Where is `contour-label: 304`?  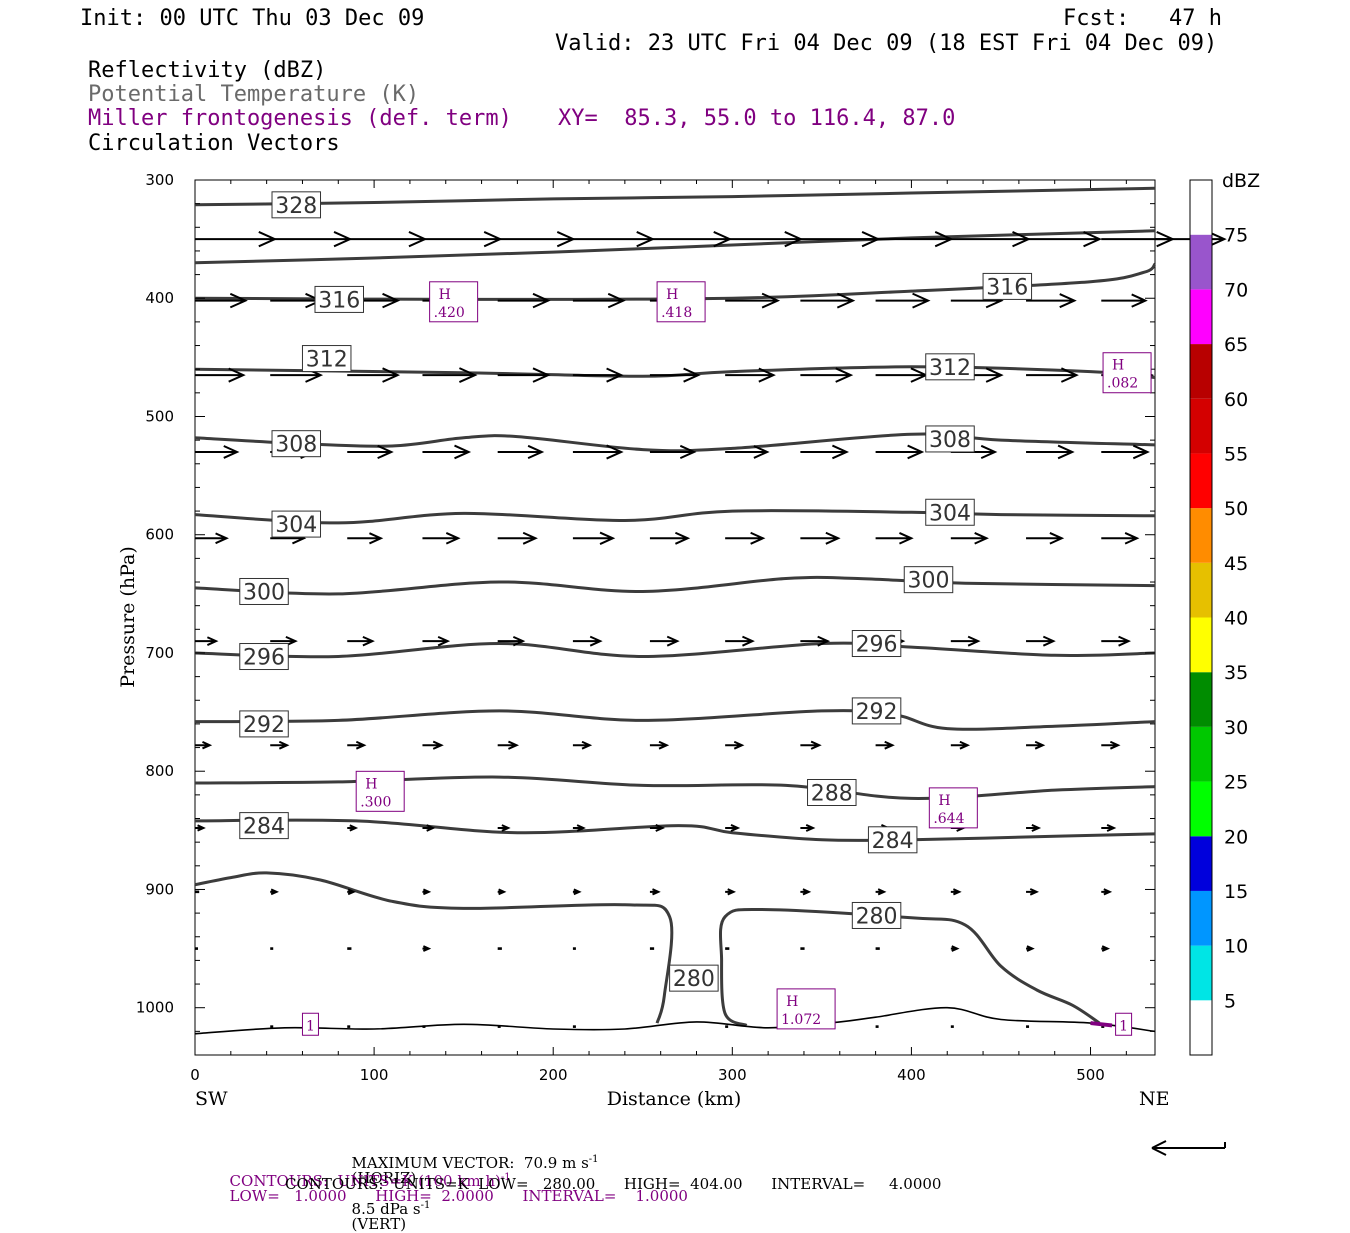
contour-label: 304 is located at coordinates (296, 525).